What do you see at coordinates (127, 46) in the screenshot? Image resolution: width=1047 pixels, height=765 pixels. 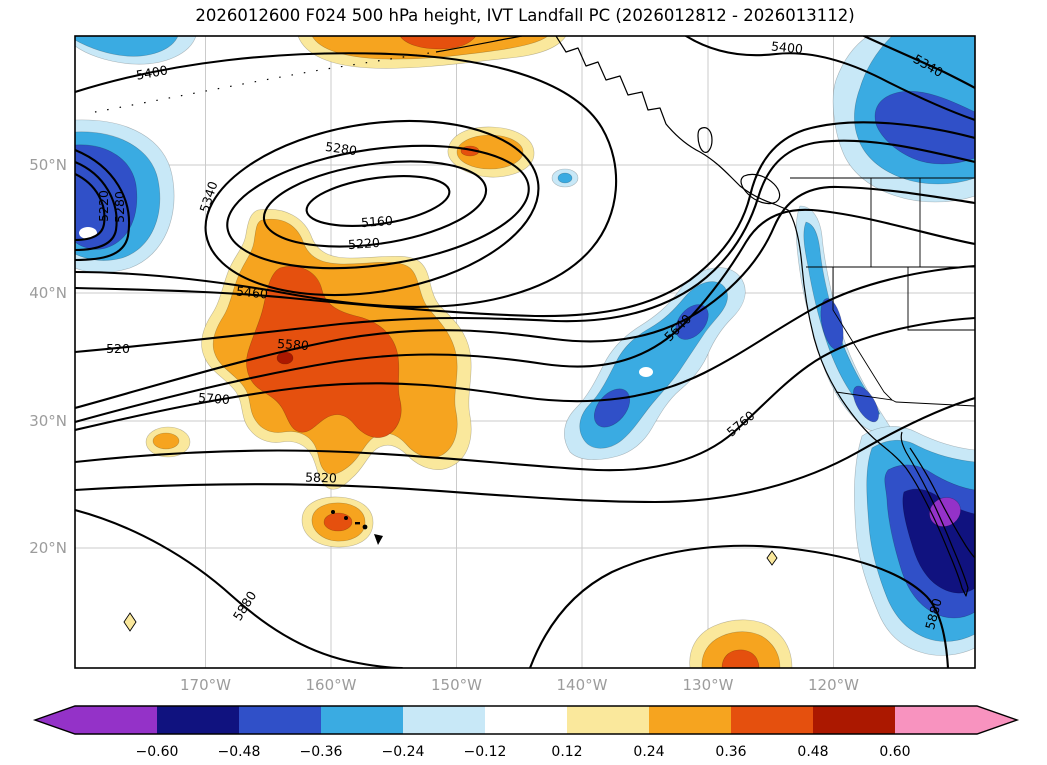 I see `shade-topleft-cyan` at bounding box center [127, 46].